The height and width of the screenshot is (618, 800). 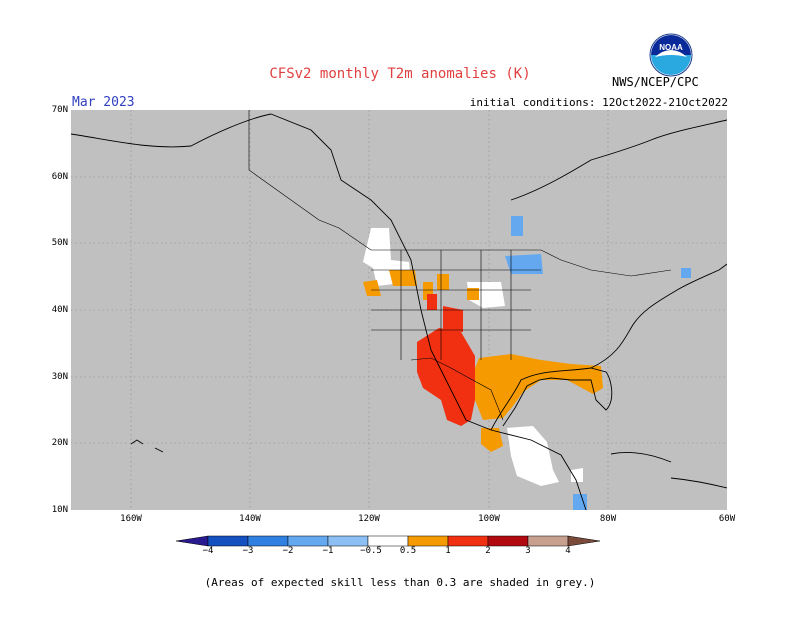 I want to click on chart-title: CFSv2 monthly T2m anomalies (K), so click(x=400, y=74).